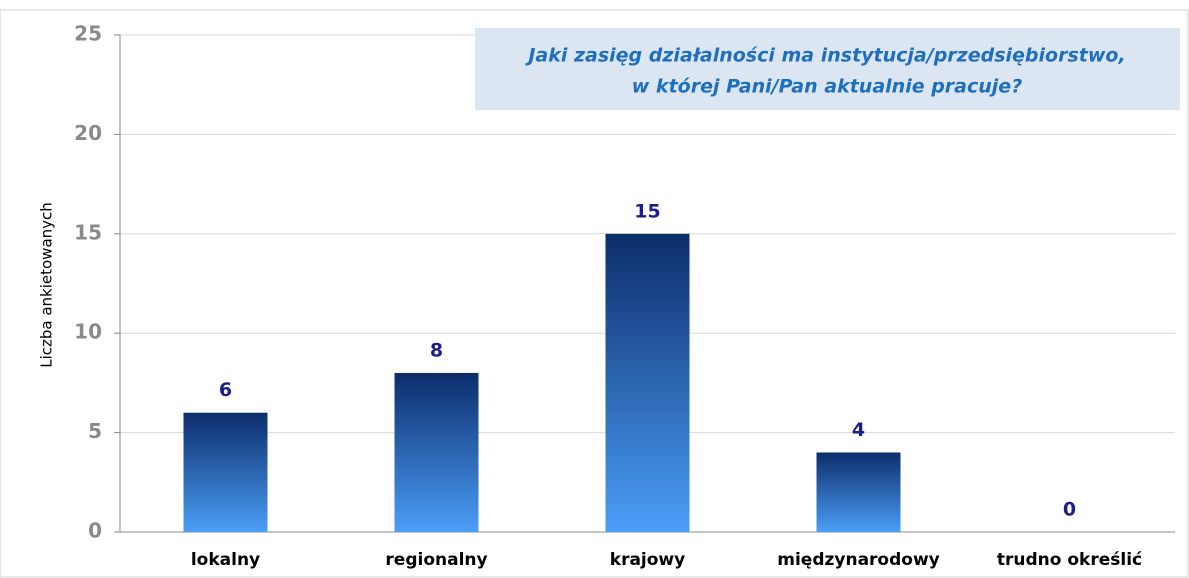 Image resolution: width=1189 pixels, height=578 pixels. I want to click on value-label: 6, so click(225, 390).